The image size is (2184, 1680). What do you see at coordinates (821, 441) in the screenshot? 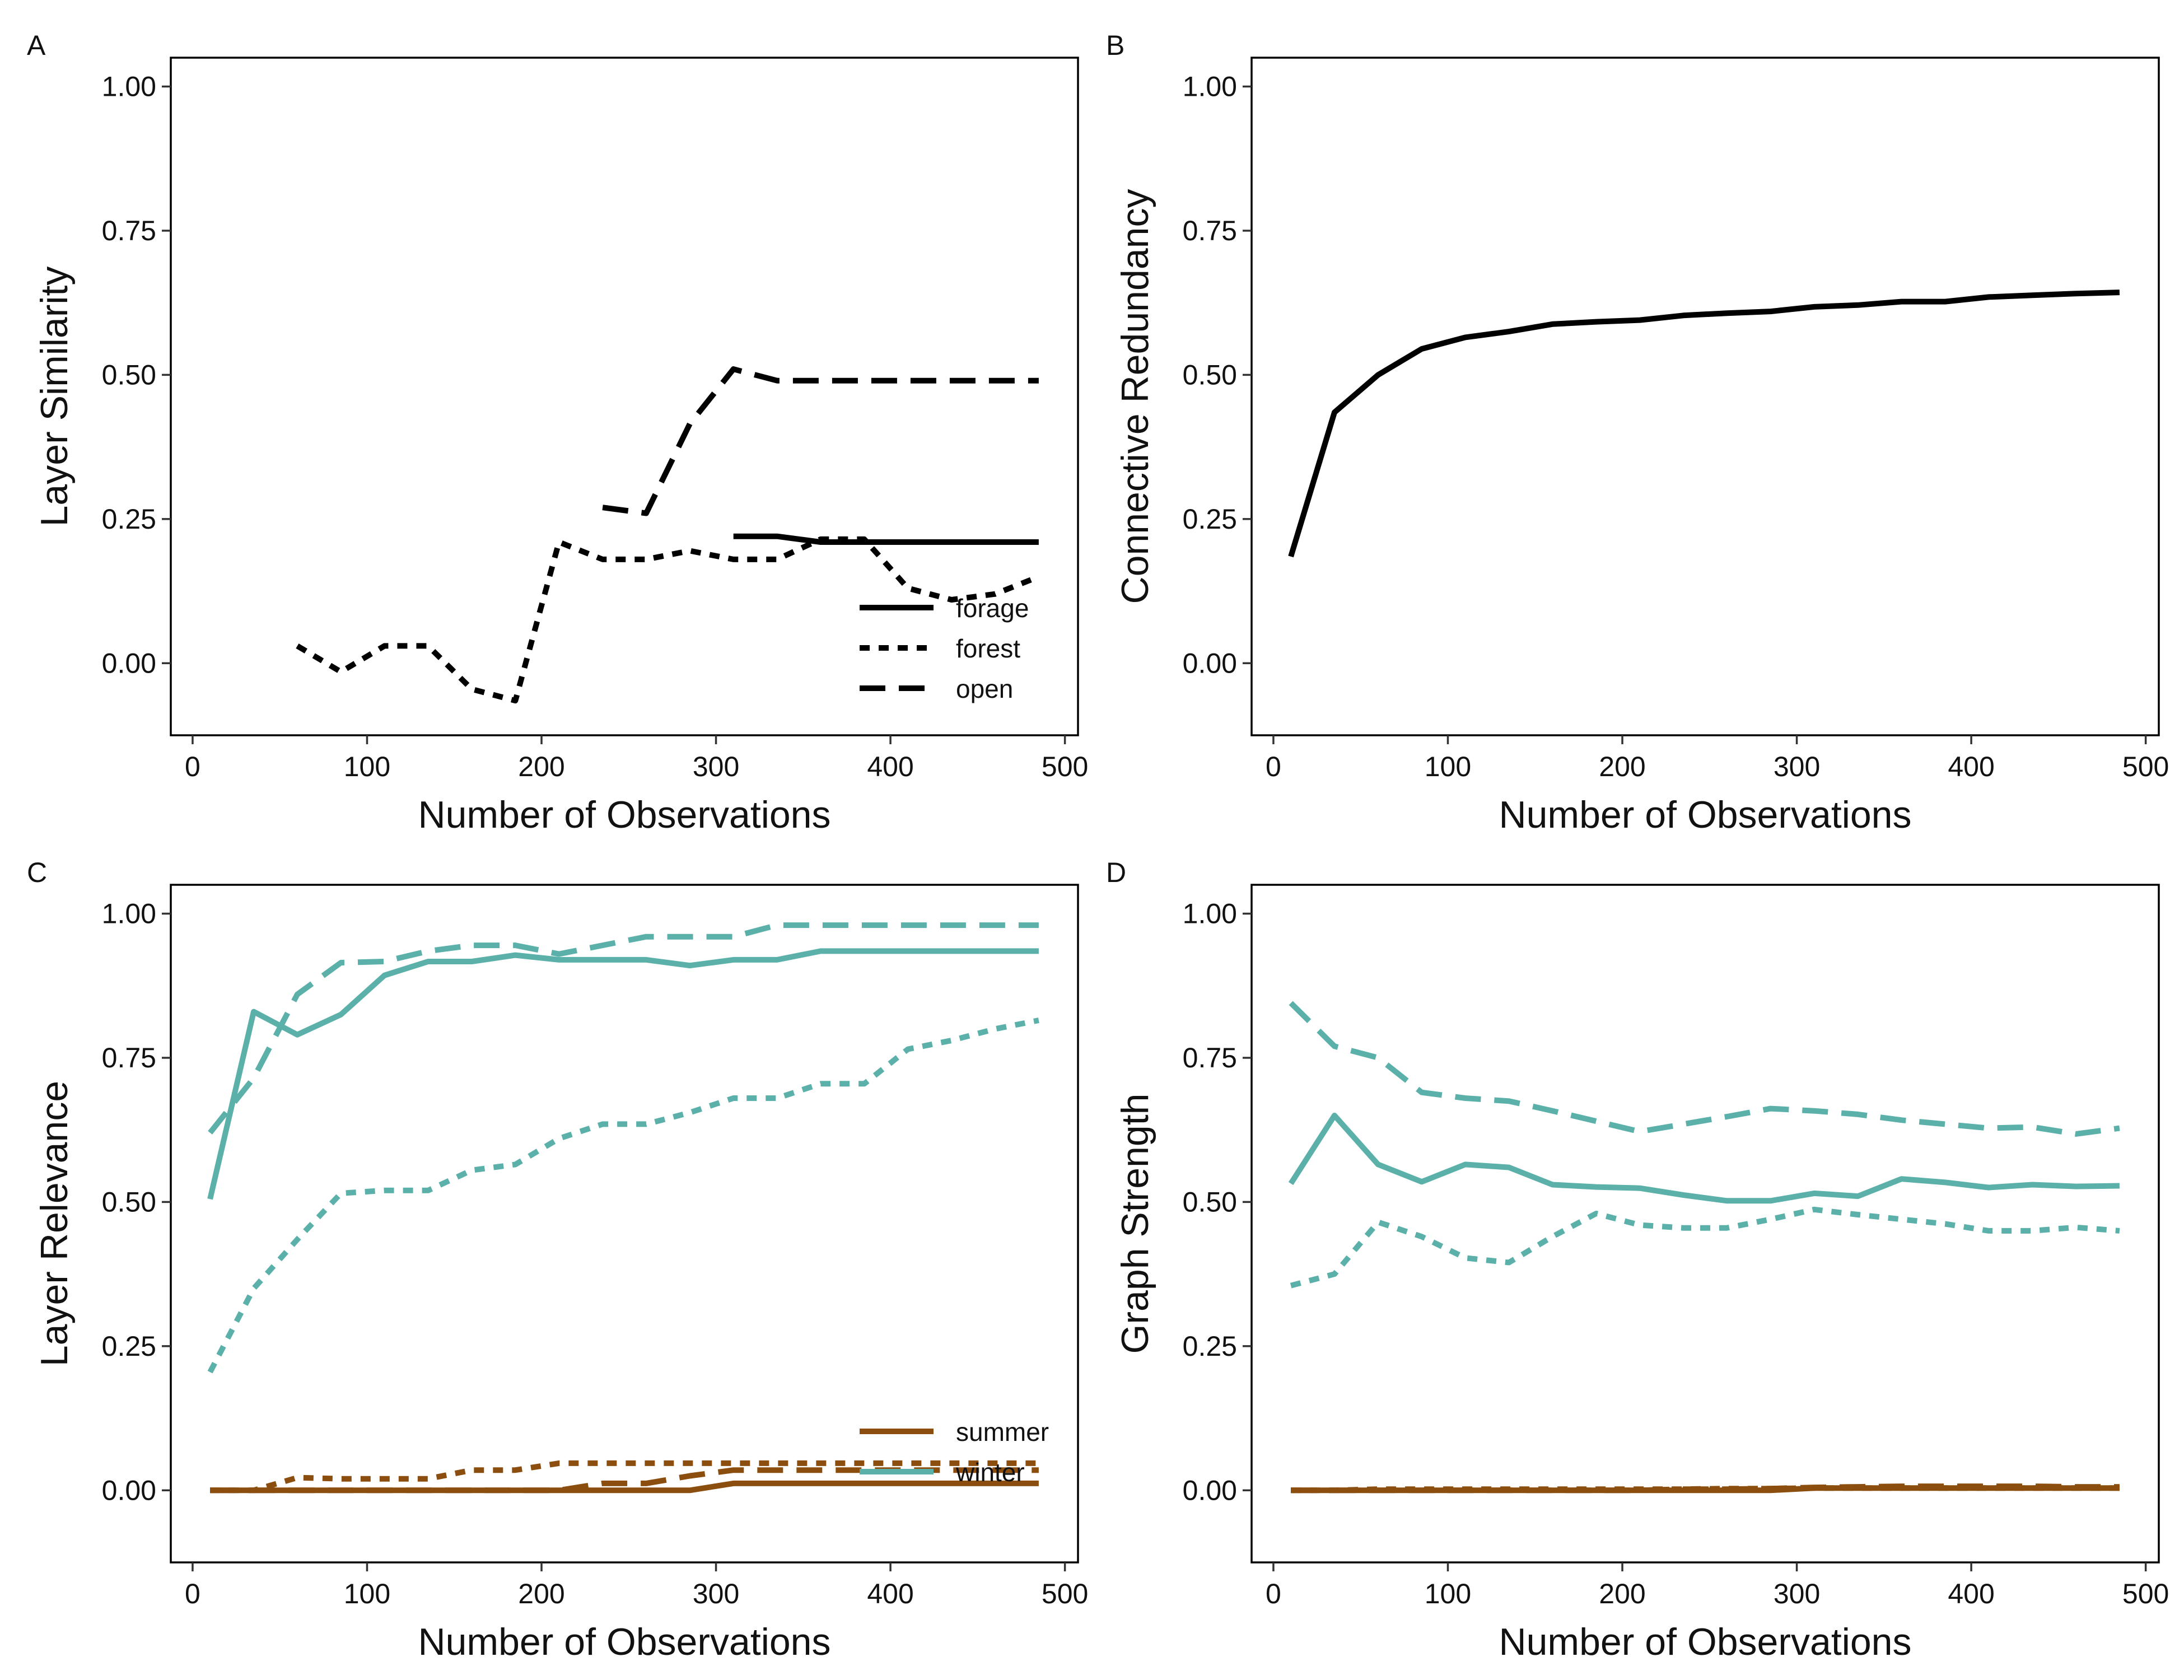
I see `series-line-open` at bounding box center [821, 441].